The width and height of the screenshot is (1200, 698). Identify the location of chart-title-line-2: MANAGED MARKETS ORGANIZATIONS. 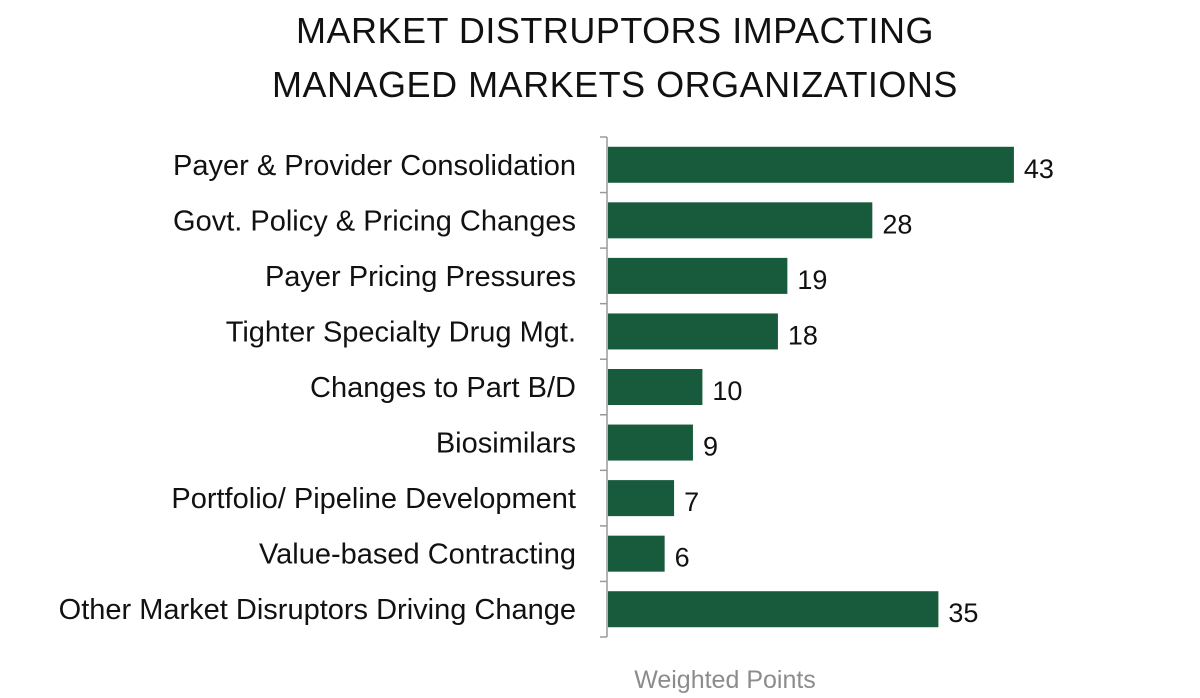
(615, 84).